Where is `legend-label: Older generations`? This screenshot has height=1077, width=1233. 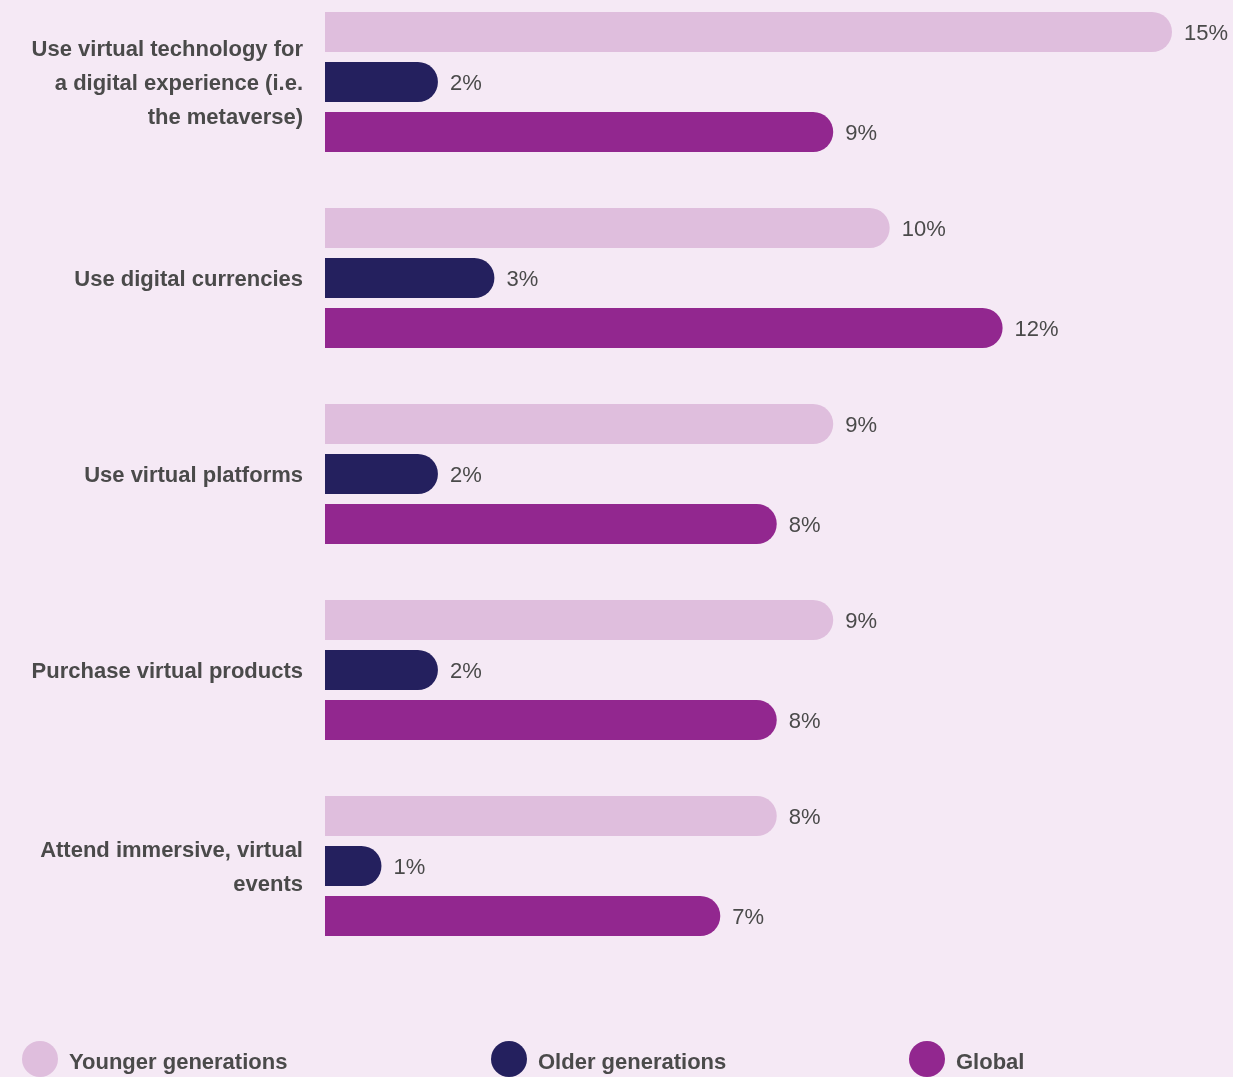
legend-label: Older generations is located at coordinates (632, 1061).